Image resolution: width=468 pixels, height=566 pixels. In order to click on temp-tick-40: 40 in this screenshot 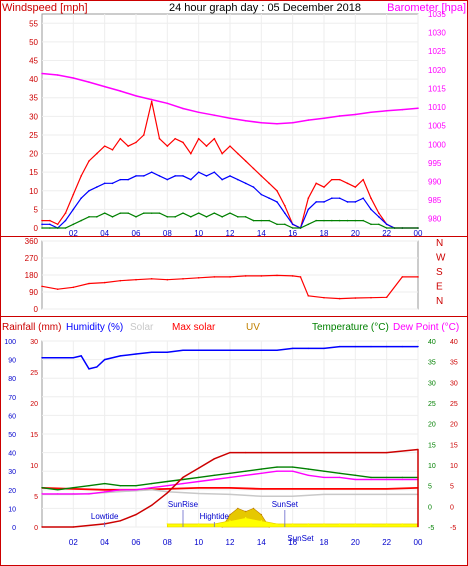, I will do `click(432, 342)`.